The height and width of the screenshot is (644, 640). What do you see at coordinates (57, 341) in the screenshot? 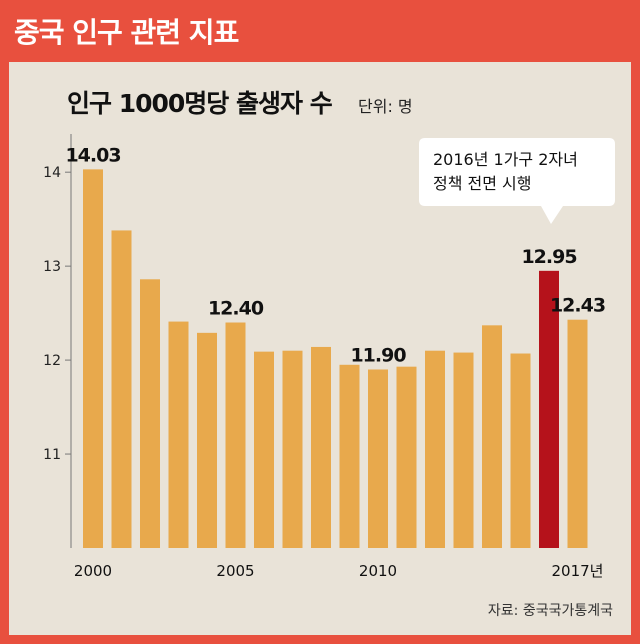
I see `y-axis: 11 12 13 14` at bounding box center [57, 341].